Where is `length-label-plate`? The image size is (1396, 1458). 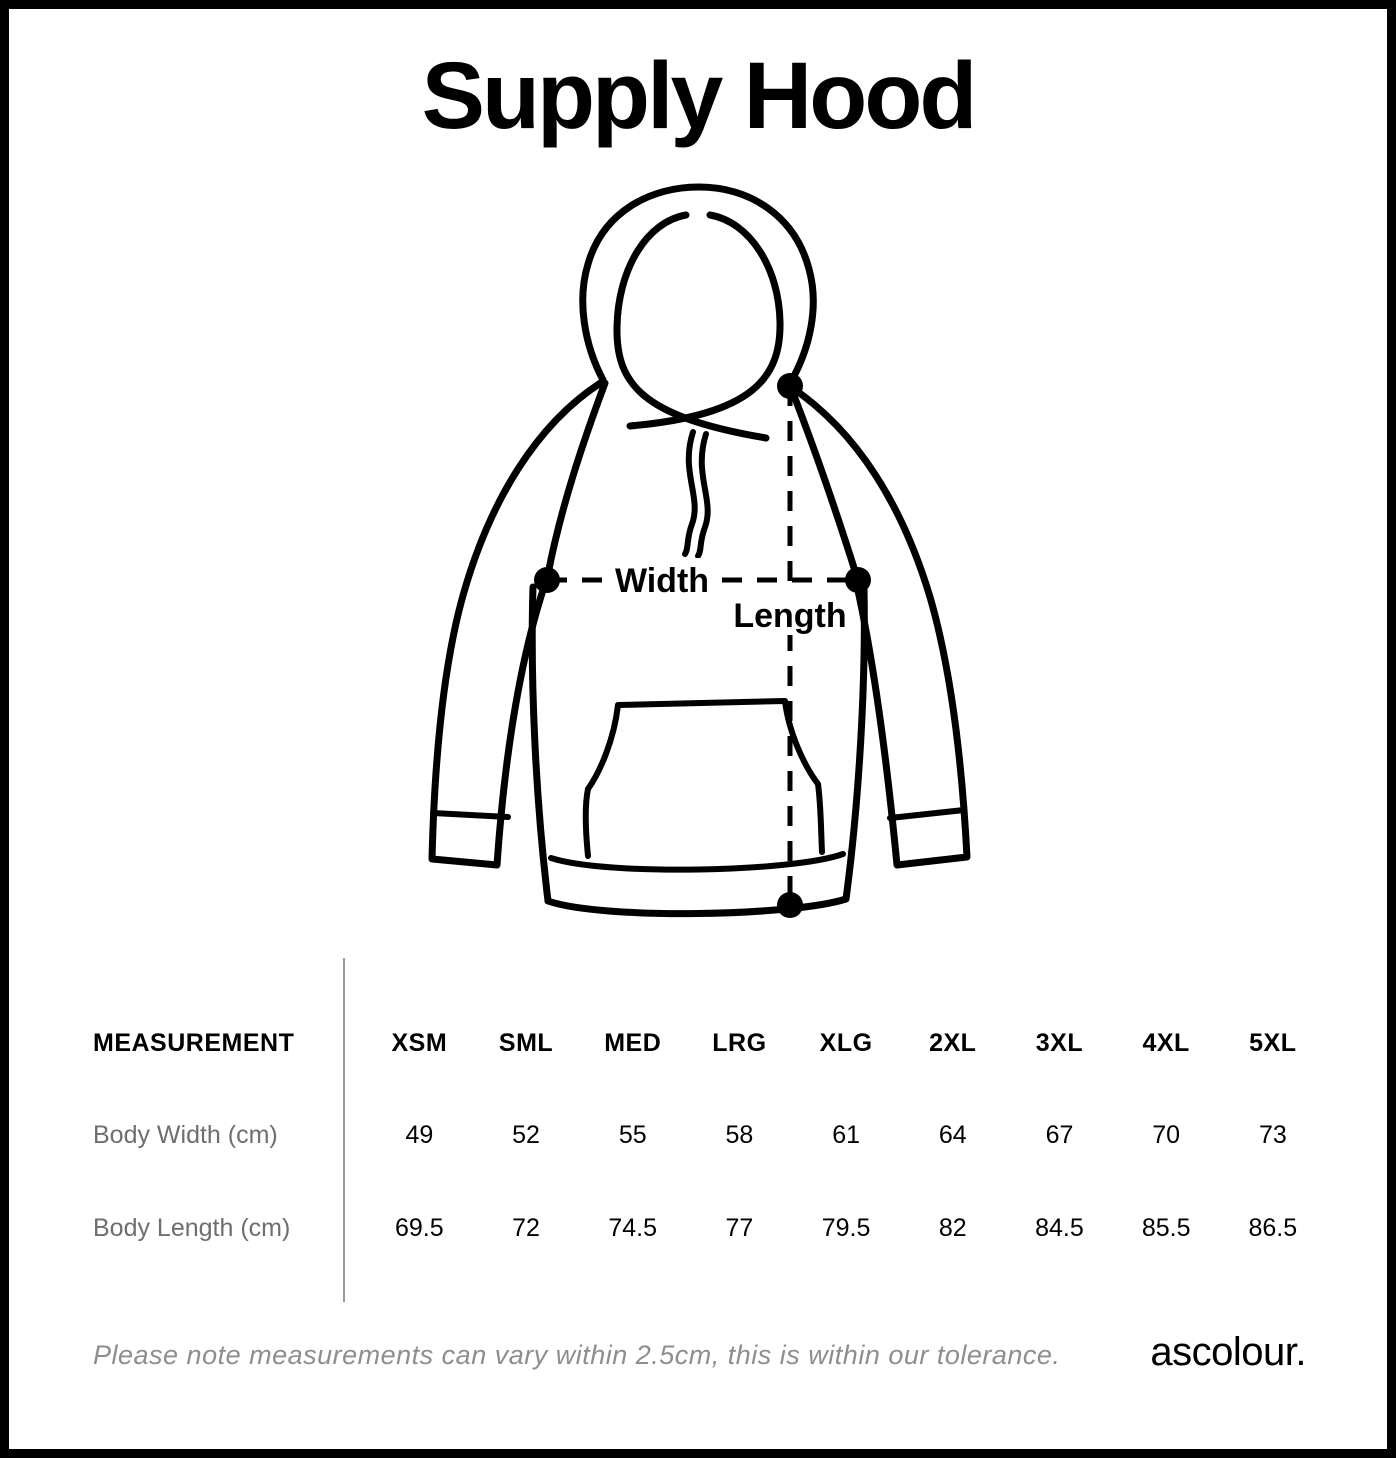
length-label-plate is located at coordinates (790, 615).